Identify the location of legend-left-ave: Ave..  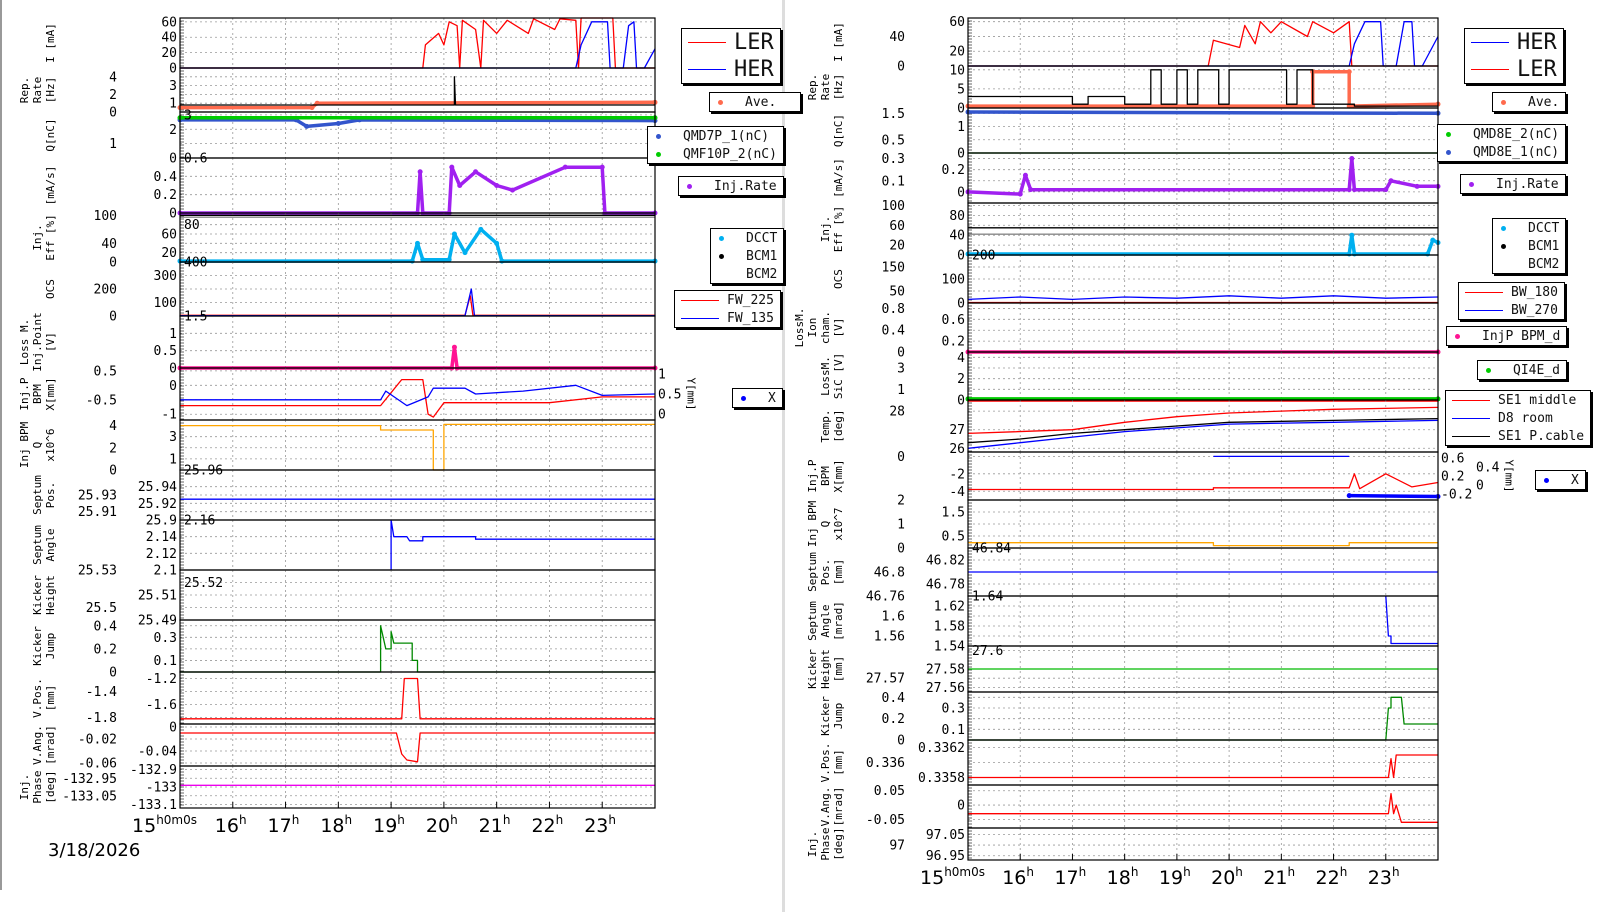
(755, 102).